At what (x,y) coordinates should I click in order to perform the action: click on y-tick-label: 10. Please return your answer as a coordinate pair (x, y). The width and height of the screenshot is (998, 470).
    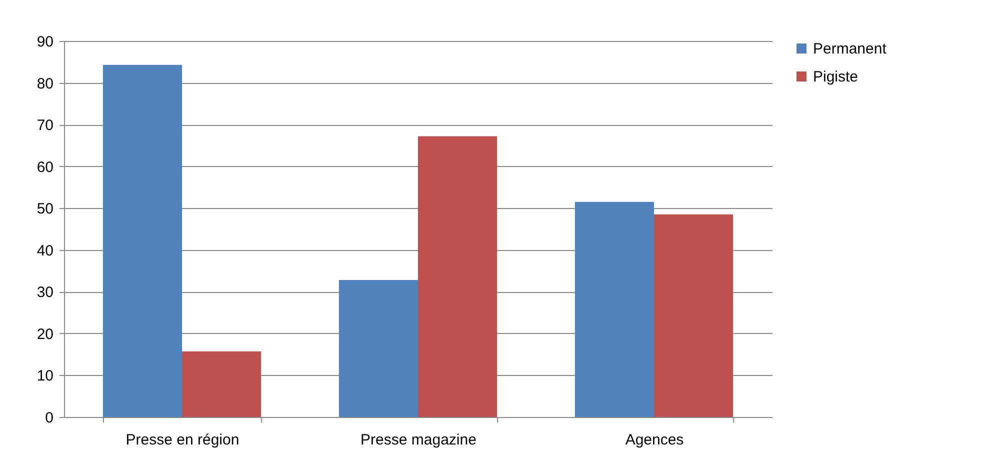
    Looking at the image, I should click on (45, 376).